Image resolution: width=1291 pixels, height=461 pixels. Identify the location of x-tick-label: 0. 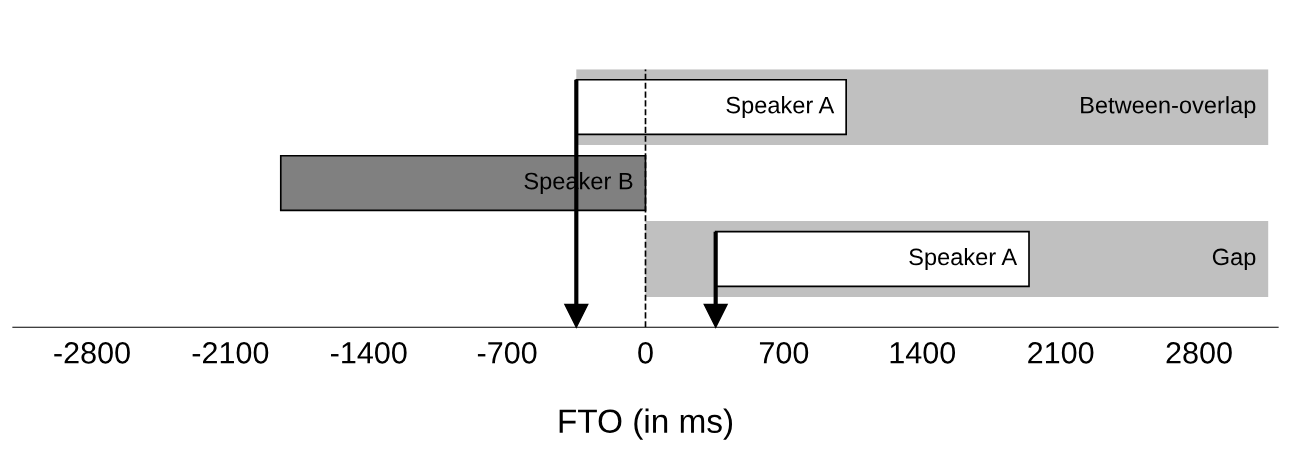
(645, 353).